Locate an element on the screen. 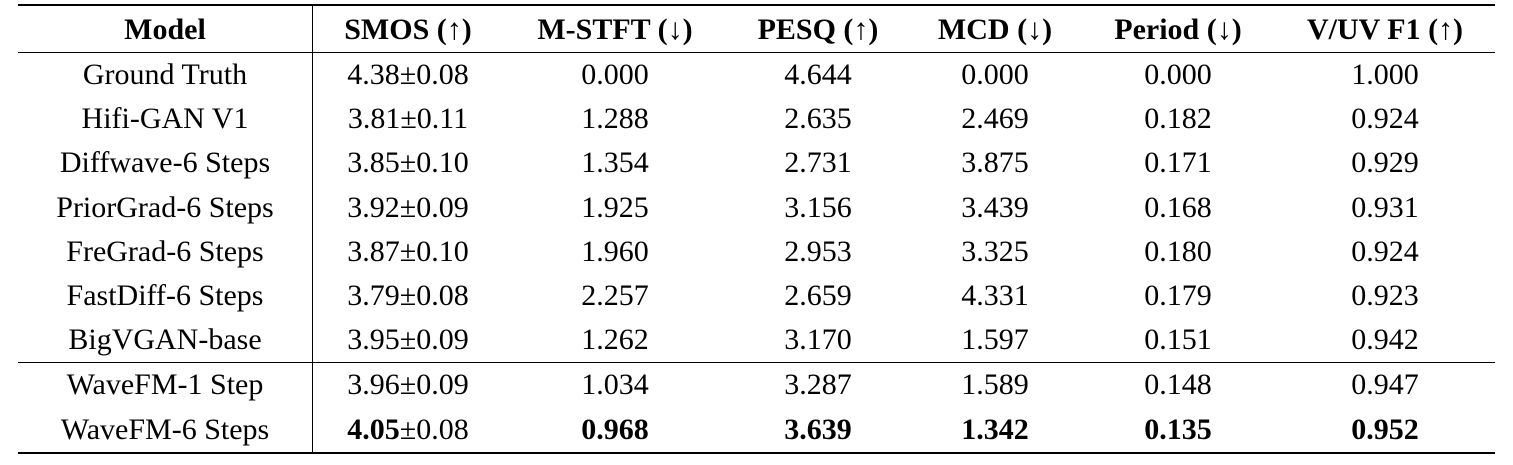 The height and width of the screenshot is (465, 1513). column-header: MCD (↓) is located at coordinates (995, 29).